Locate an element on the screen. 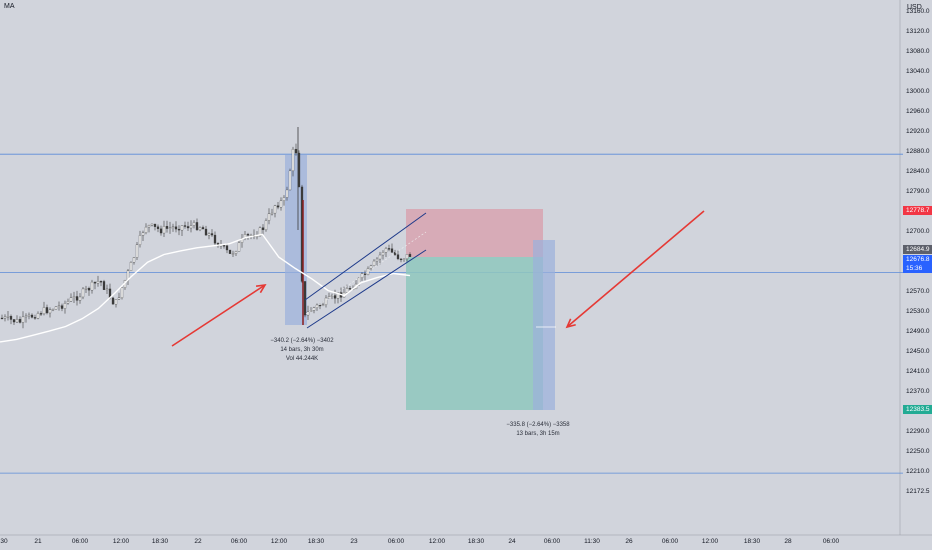  price-tick: 12290.0 is located at coordinates (918, 431).